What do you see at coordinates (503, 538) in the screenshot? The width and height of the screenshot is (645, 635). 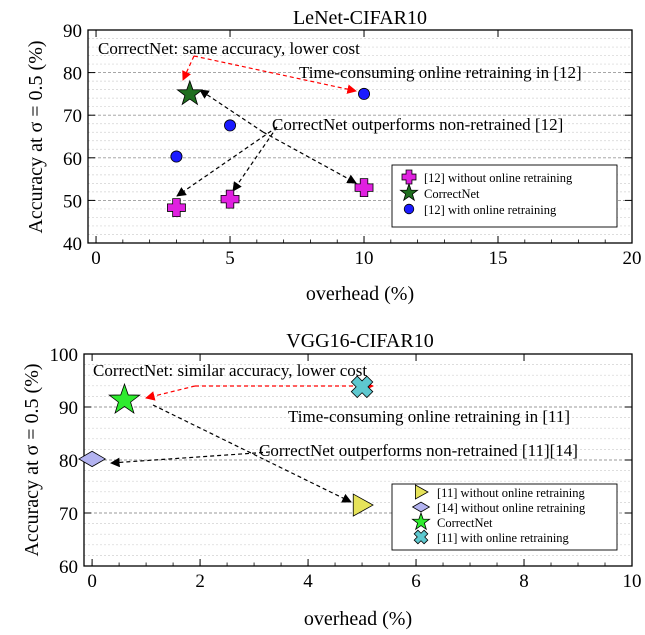 I see `legend-label: [11] with online retraining` at bounding box center [503, 538].